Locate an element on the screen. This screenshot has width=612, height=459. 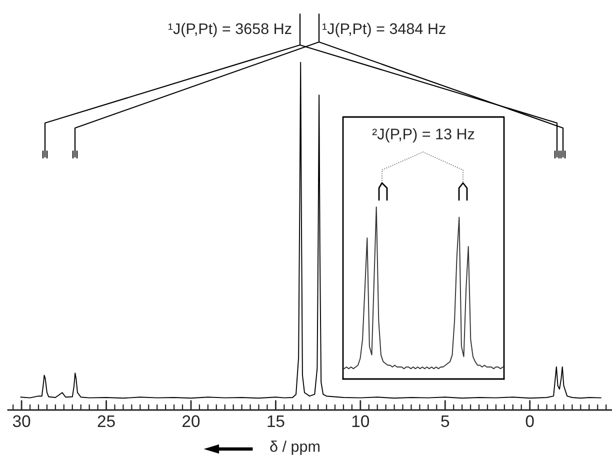
x-tick-label: 20 is located at coordinates (191, 421).